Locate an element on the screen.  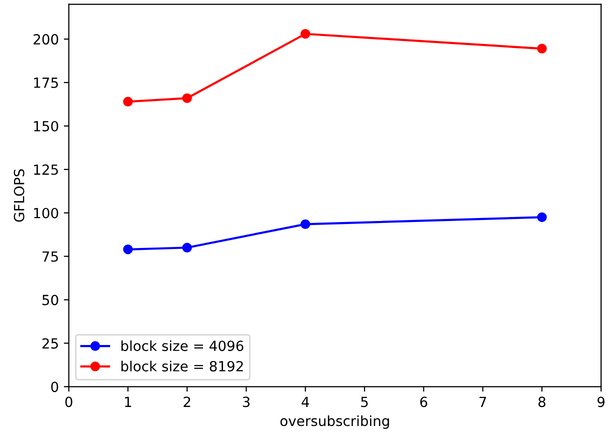
y-axis-title: GFLOPS is located at coordinates (19, 195).